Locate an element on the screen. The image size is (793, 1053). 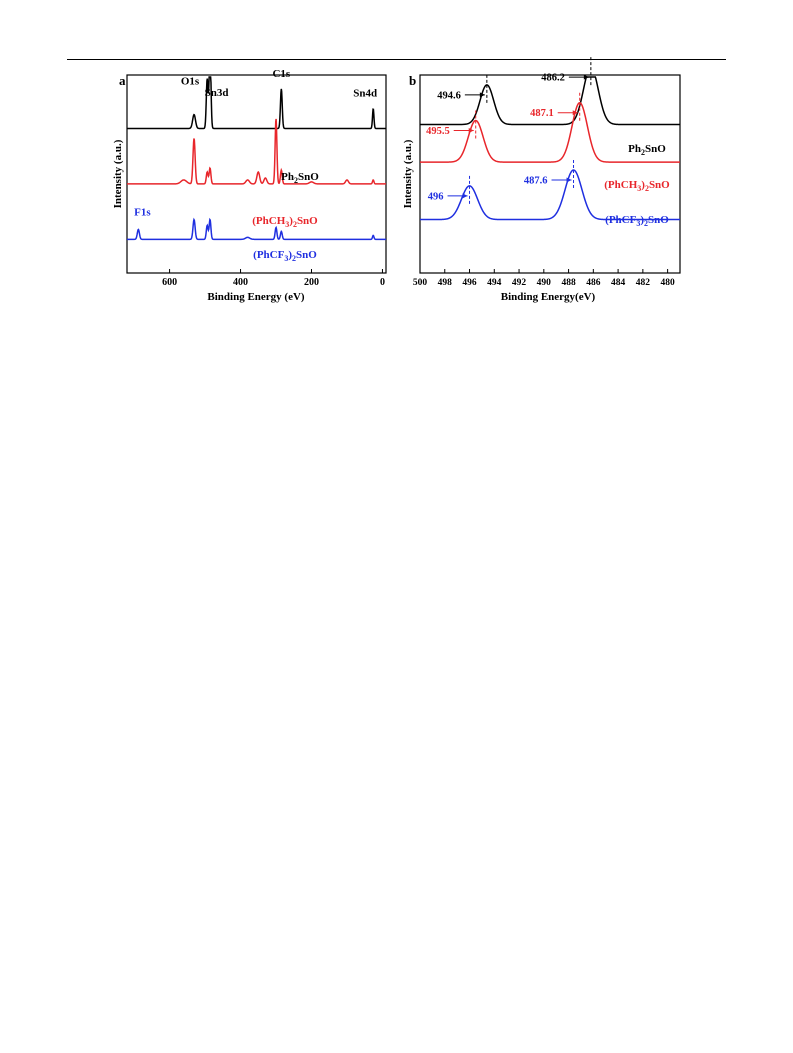
plot-frame-a is located at coordinates (256, 174).